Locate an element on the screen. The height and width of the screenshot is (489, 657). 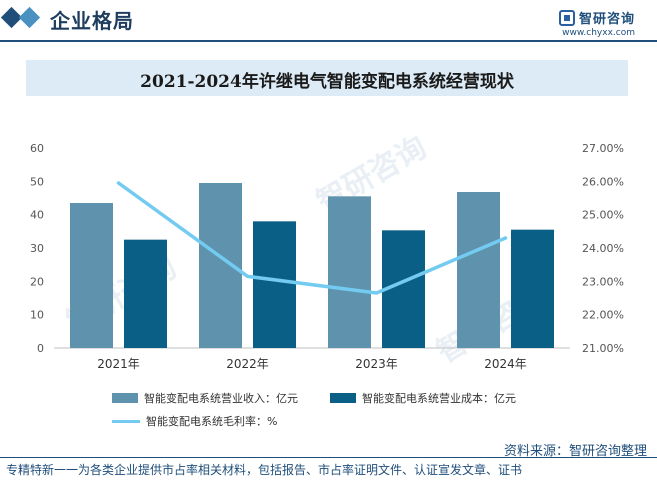
y-left-tick-label: 20 is located at coordinates (37, 281).